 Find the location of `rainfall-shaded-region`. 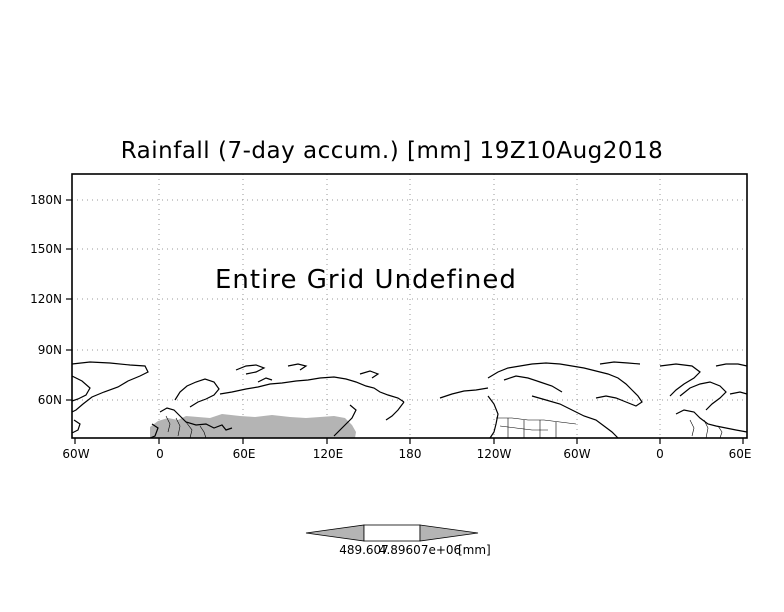

rainfall-shaded-region is located at coordinates (253, 426).